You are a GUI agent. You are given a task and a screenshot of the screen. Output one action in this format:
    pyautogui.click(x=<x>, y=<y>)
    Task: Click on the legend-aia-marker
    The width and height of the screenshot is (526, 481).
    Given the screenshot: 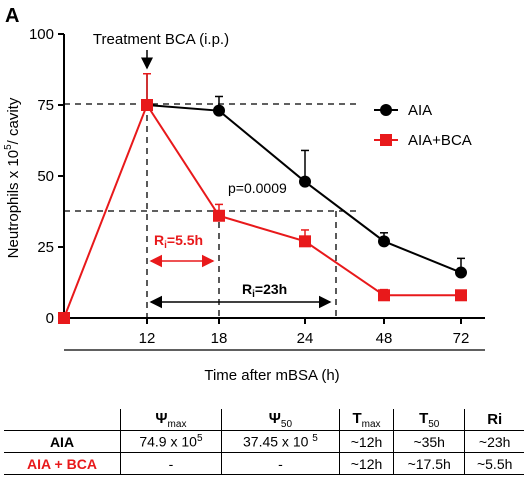 What is the action you would take?
    pyautogui.click(x=386, y=110)
    